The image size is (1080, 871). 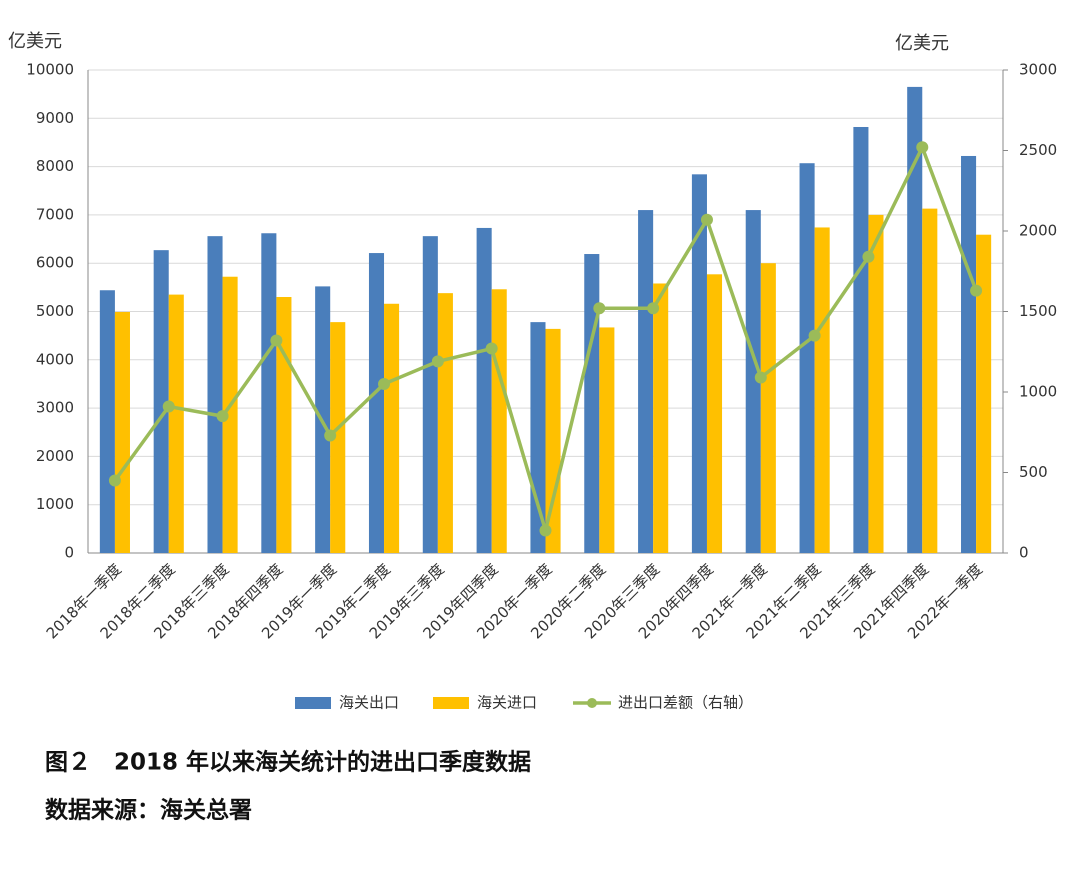 What do you see at coordinates (55, 214) in the screenshot?
I see `y-tick-label: 7000` at bounding box center [55, 214].